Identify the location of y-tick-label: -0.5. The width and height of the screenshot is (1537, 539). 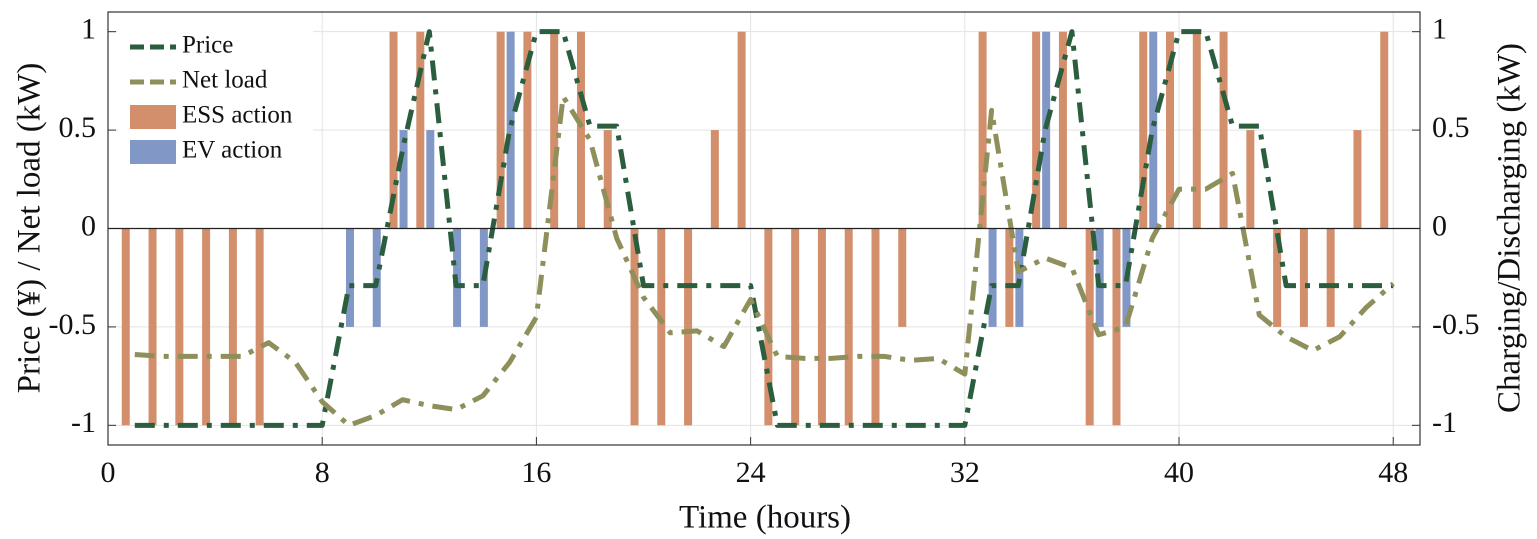
(73, 324).